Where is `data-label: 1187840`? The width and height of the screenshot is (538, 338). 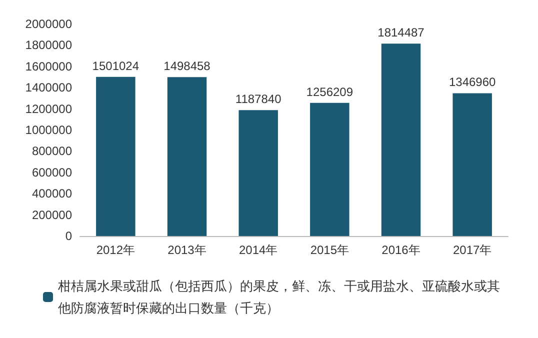 data-label: 1187840 is located at coordinates (258, 99).